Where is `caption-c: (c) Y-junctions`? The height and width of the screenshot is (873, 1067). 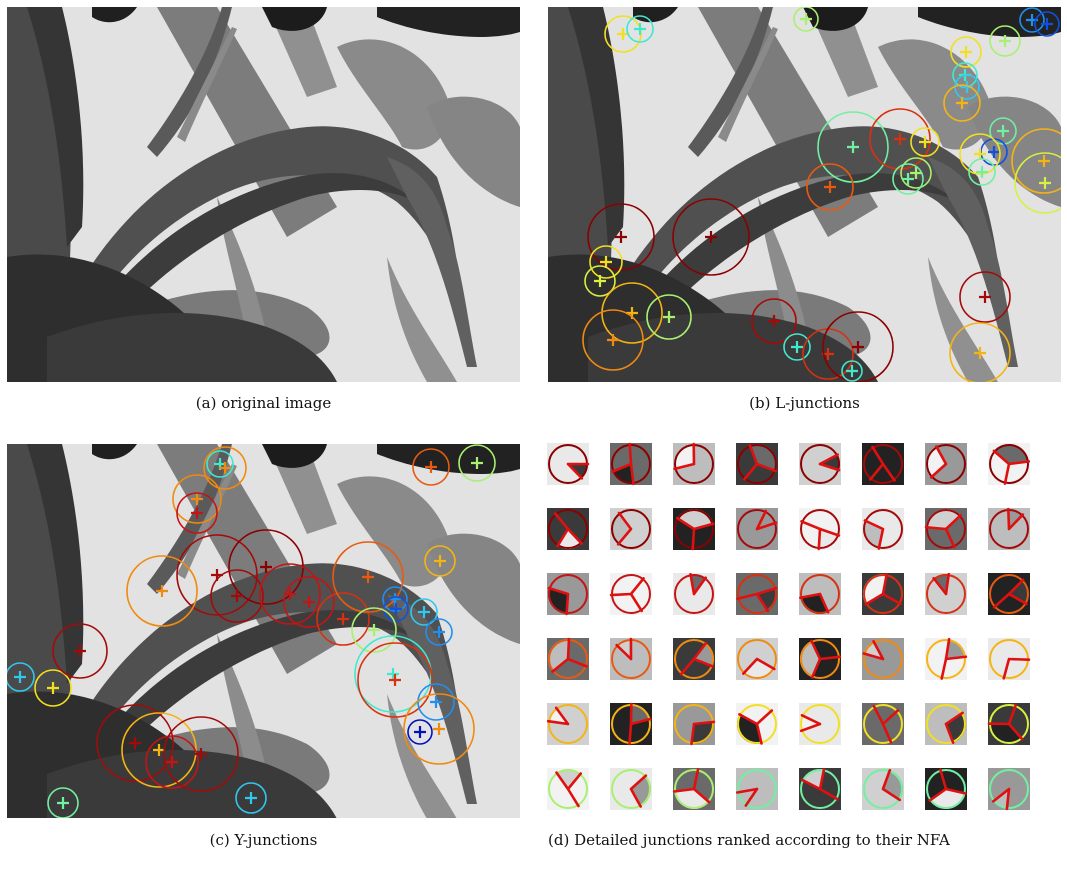 caption-c: (c) Y-junctions is located at coordinates (263, 840).